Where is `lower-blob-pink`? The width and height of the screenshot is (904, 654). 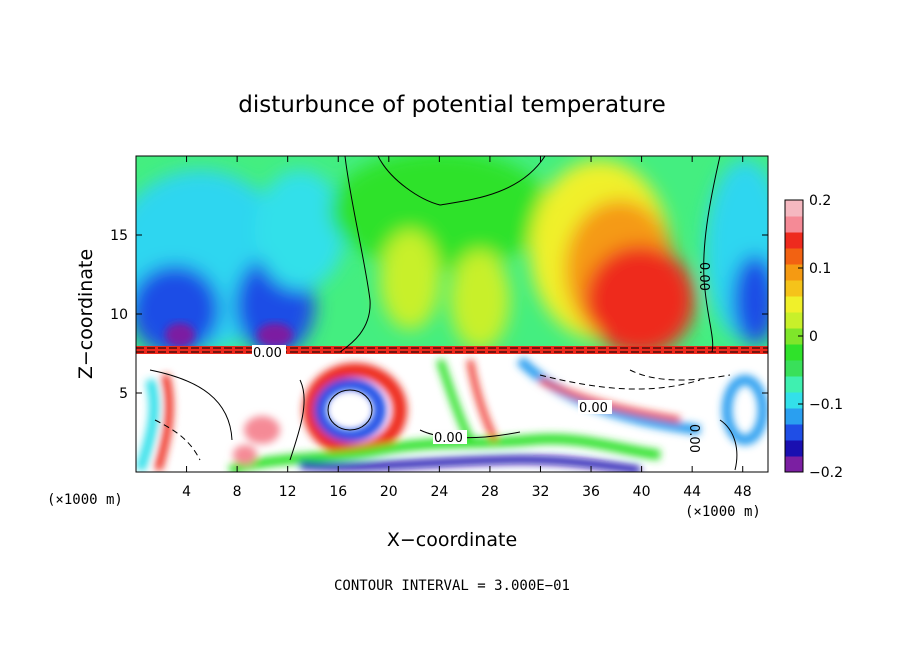 lower-blob-pink is located at coordinates (262, 430).